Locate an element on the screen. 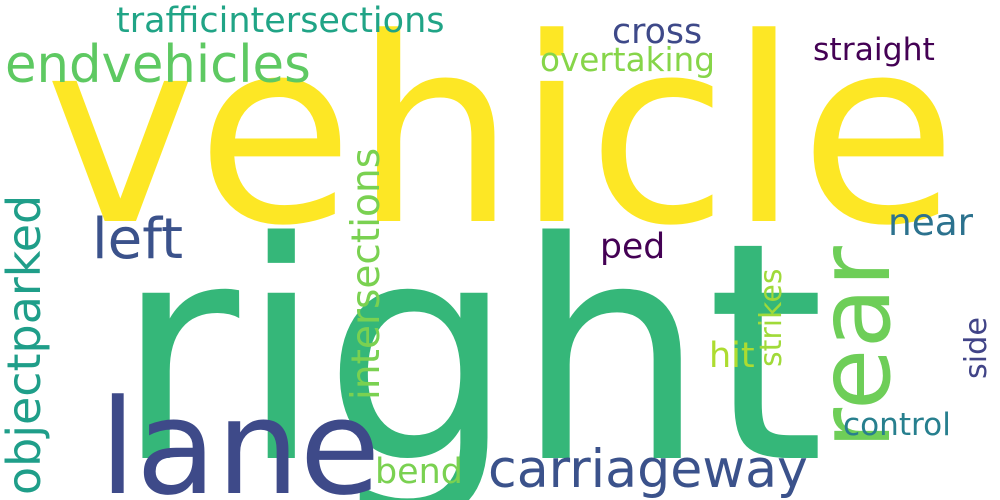 This screenshot has width=1000, height=500. word-carriageway: carriageway is located at coordinates (648, 470).